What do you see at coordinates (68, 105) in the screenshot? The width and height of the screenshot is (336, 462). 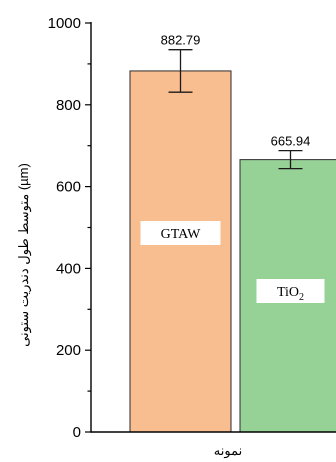 I see `y-tick-label: 800` at bounding box center [68, 105].